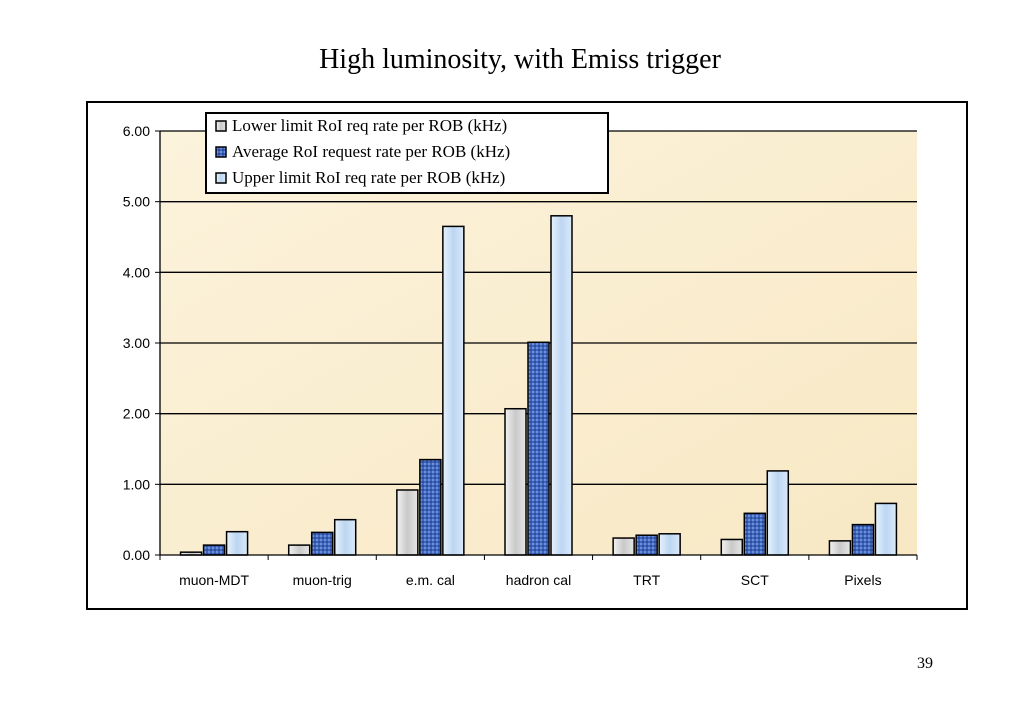  I want to click on page-number: 39, so click(925, 663).